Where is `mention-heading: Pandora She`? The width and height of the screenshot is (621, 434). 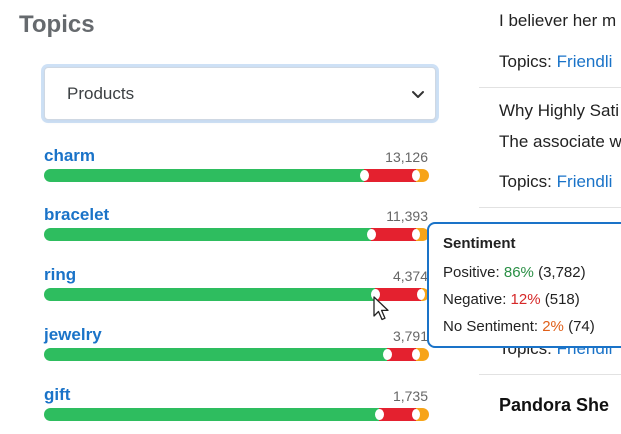 mention-heading: Pandora She is located at coordinates (554, 405).